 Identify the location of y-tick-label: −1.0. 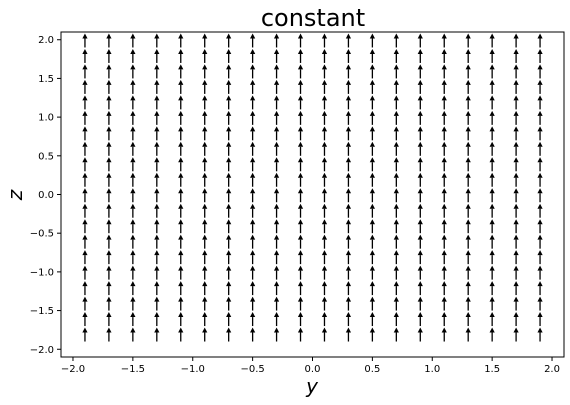
(42, 272).